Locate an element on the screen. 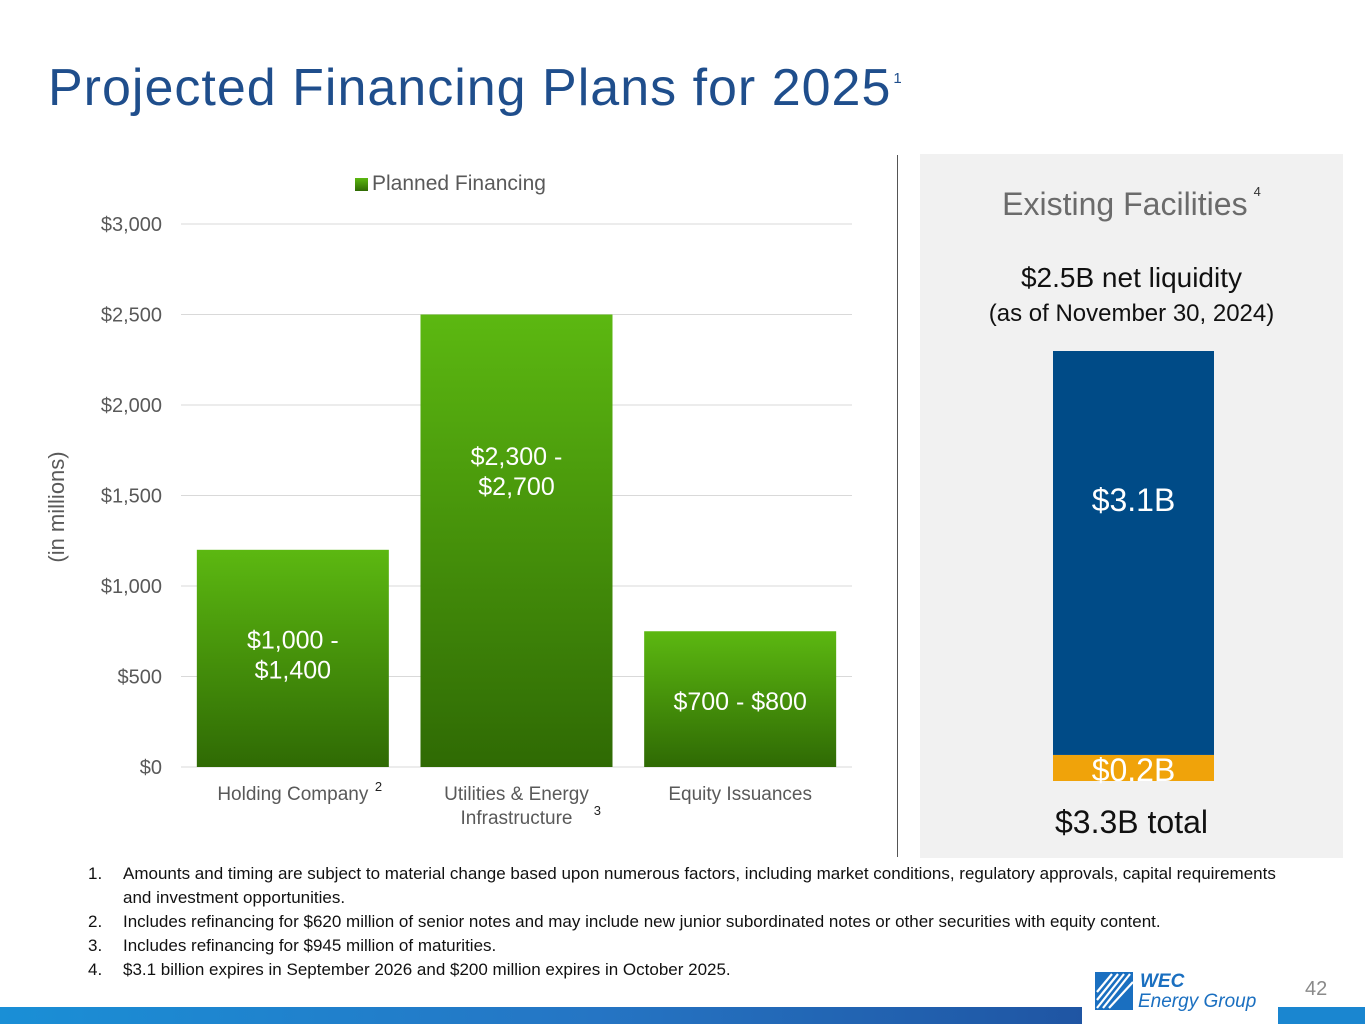 The image size is (1365, 1024). x-tick-label: Equity Issuances is located at coordinates (740, 794).